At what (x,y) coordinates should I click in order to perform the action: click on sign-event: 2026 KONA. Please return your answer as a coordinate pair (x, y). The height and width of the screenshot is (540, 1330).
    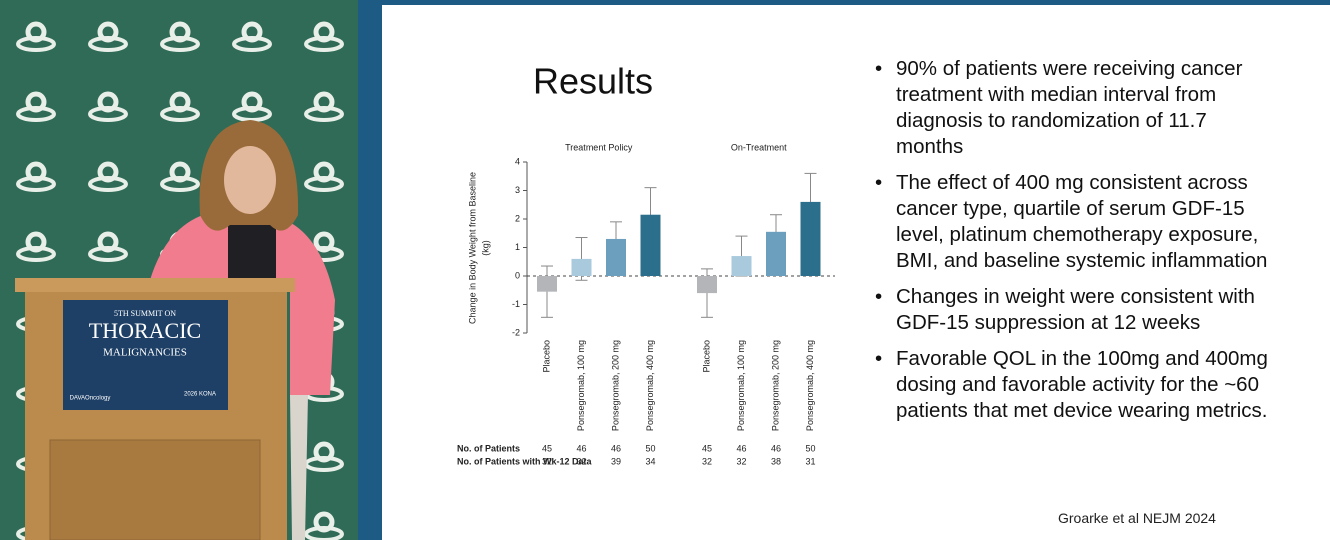
    Looking at the image, I should click on (200, 395).